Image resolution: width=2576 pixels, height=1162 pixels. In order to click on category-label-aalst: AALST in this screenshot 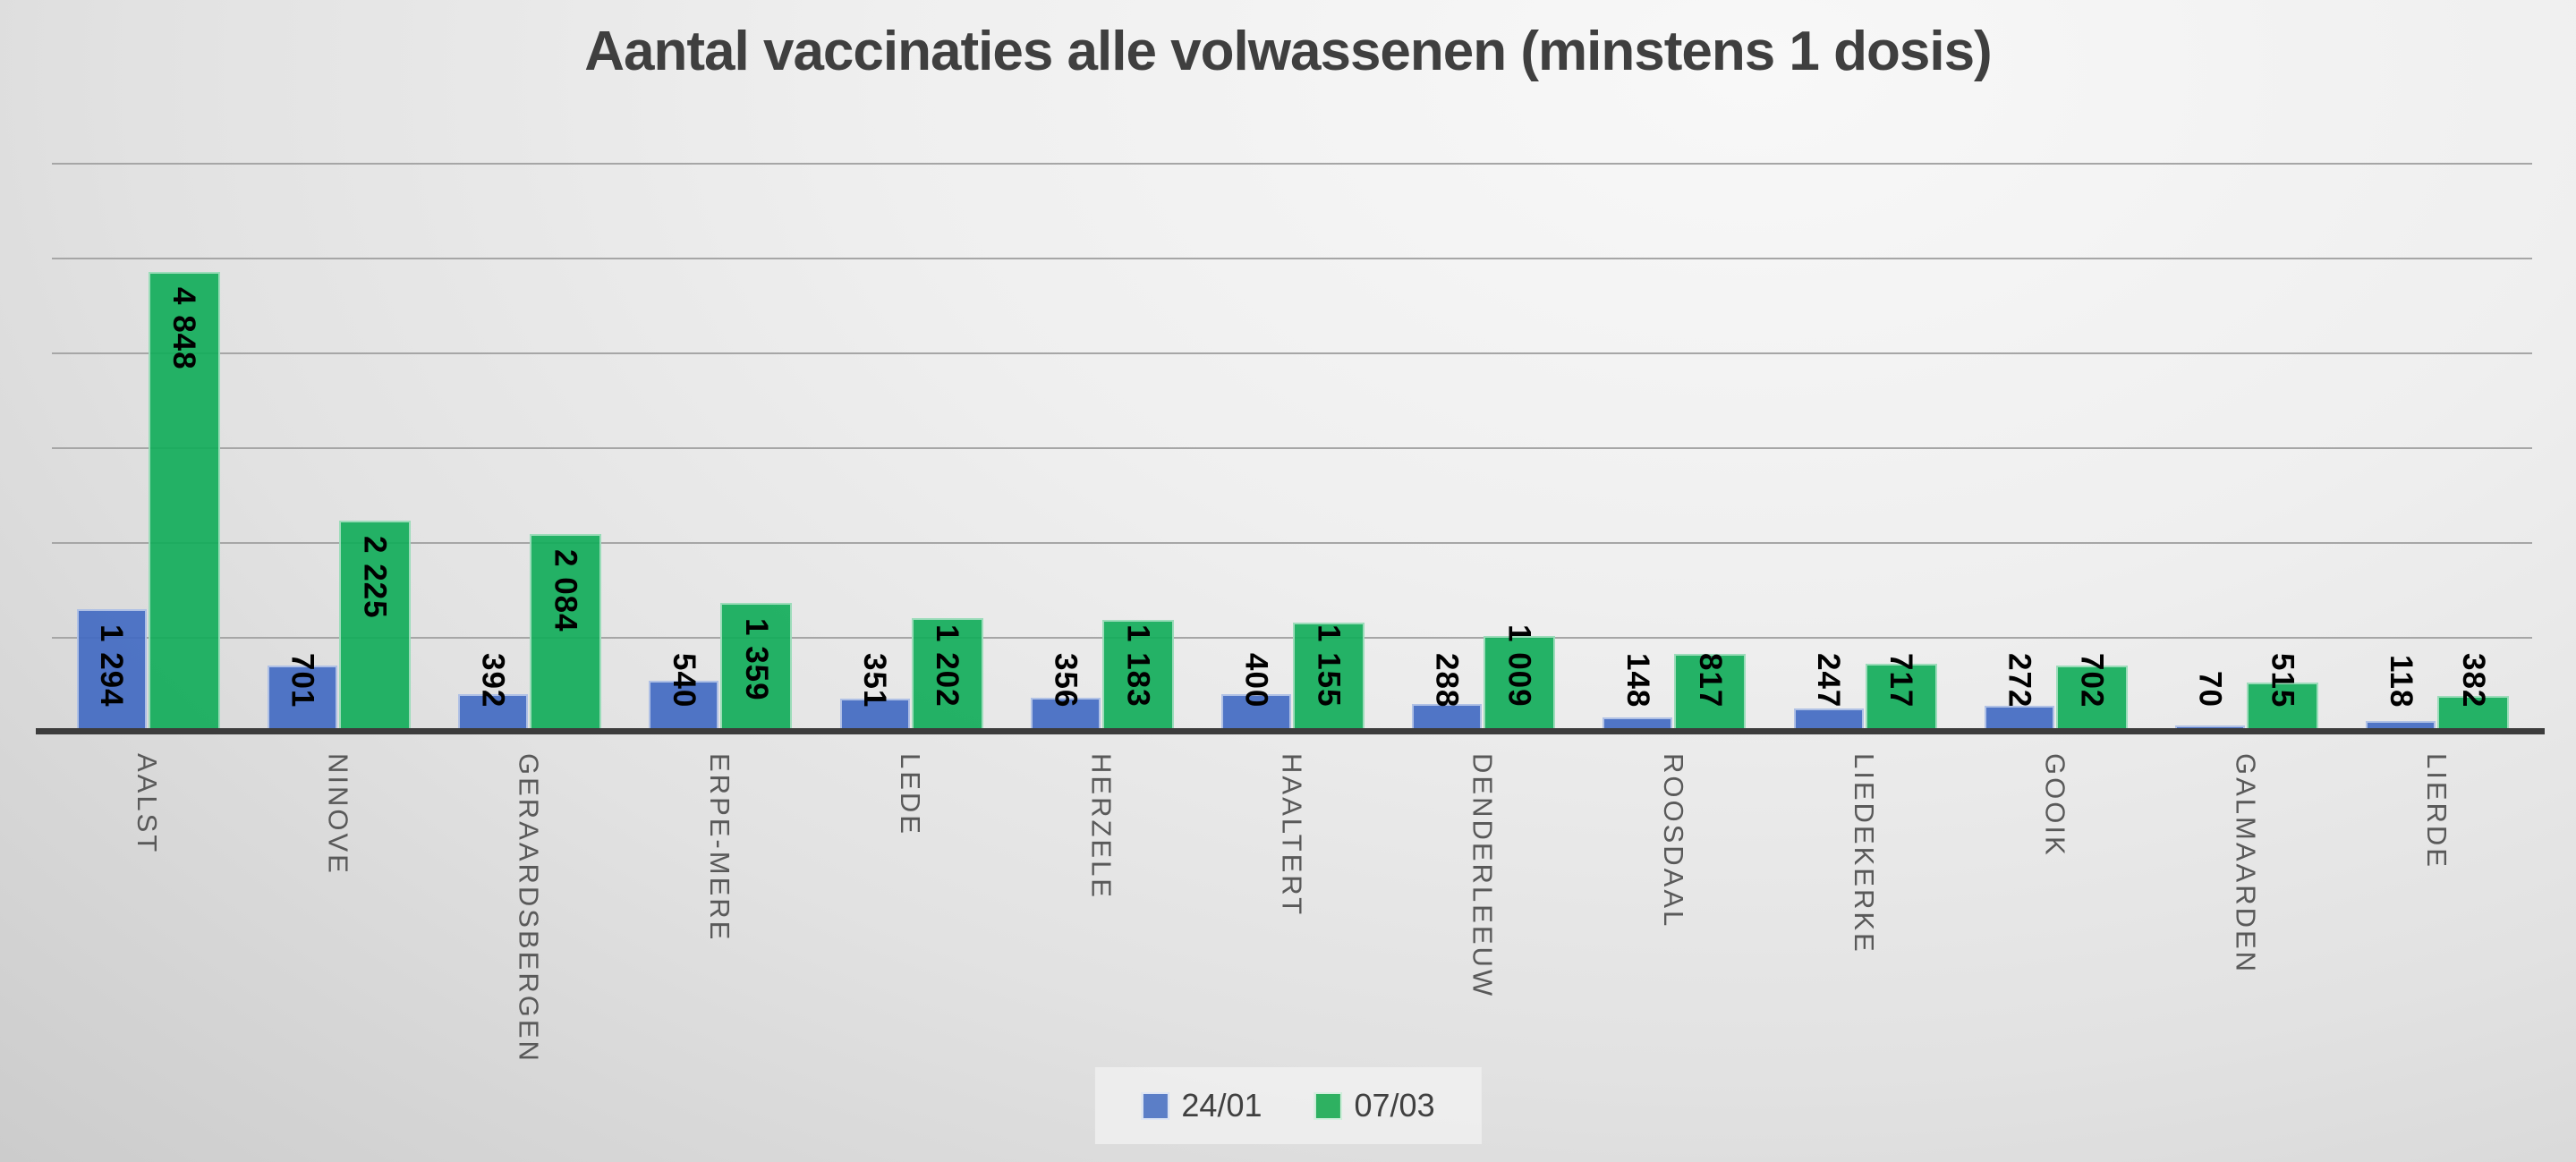, I will do `click(148, 804)`.